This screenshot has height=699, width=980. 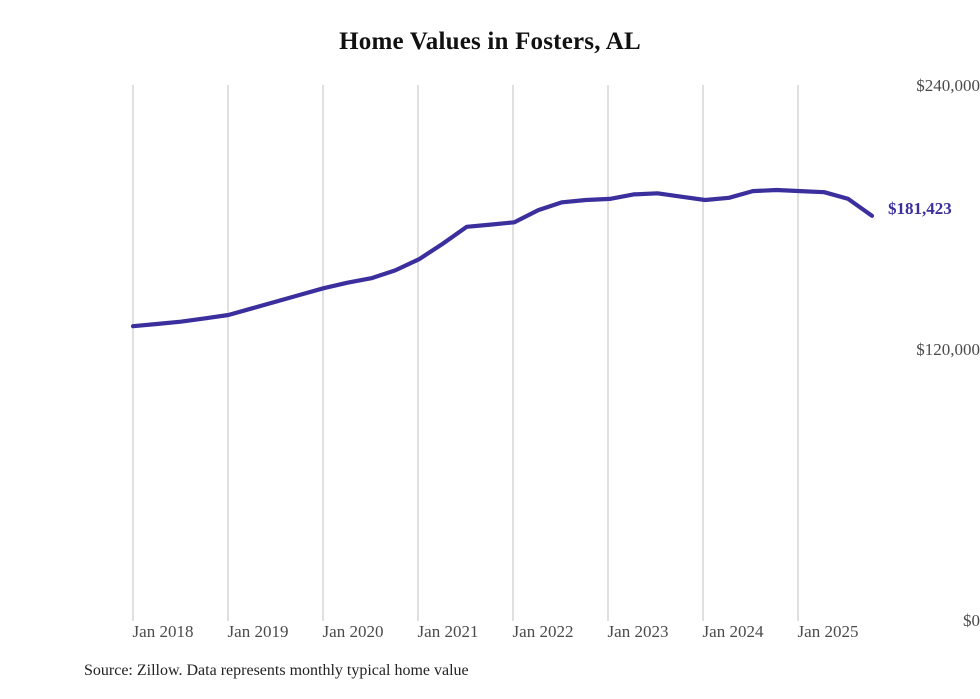 What do you see at coordinates (733, 631) in the screenshot?
I see `x-tick-label-jan-2024: Jan 2024` at bounding box center [733, 631].